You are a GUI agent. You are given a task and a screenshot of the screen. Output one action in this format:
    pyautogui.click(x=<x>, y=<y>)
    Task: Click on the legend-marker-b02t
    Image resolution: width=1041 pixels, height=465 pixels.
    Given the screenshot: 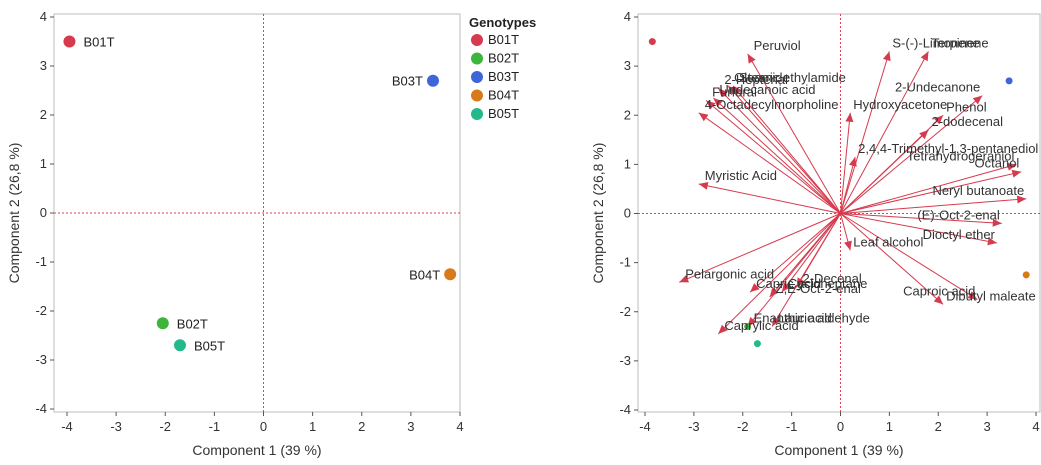 What is the action you would take?
    pyautogui.click(x=477, y=58)
    